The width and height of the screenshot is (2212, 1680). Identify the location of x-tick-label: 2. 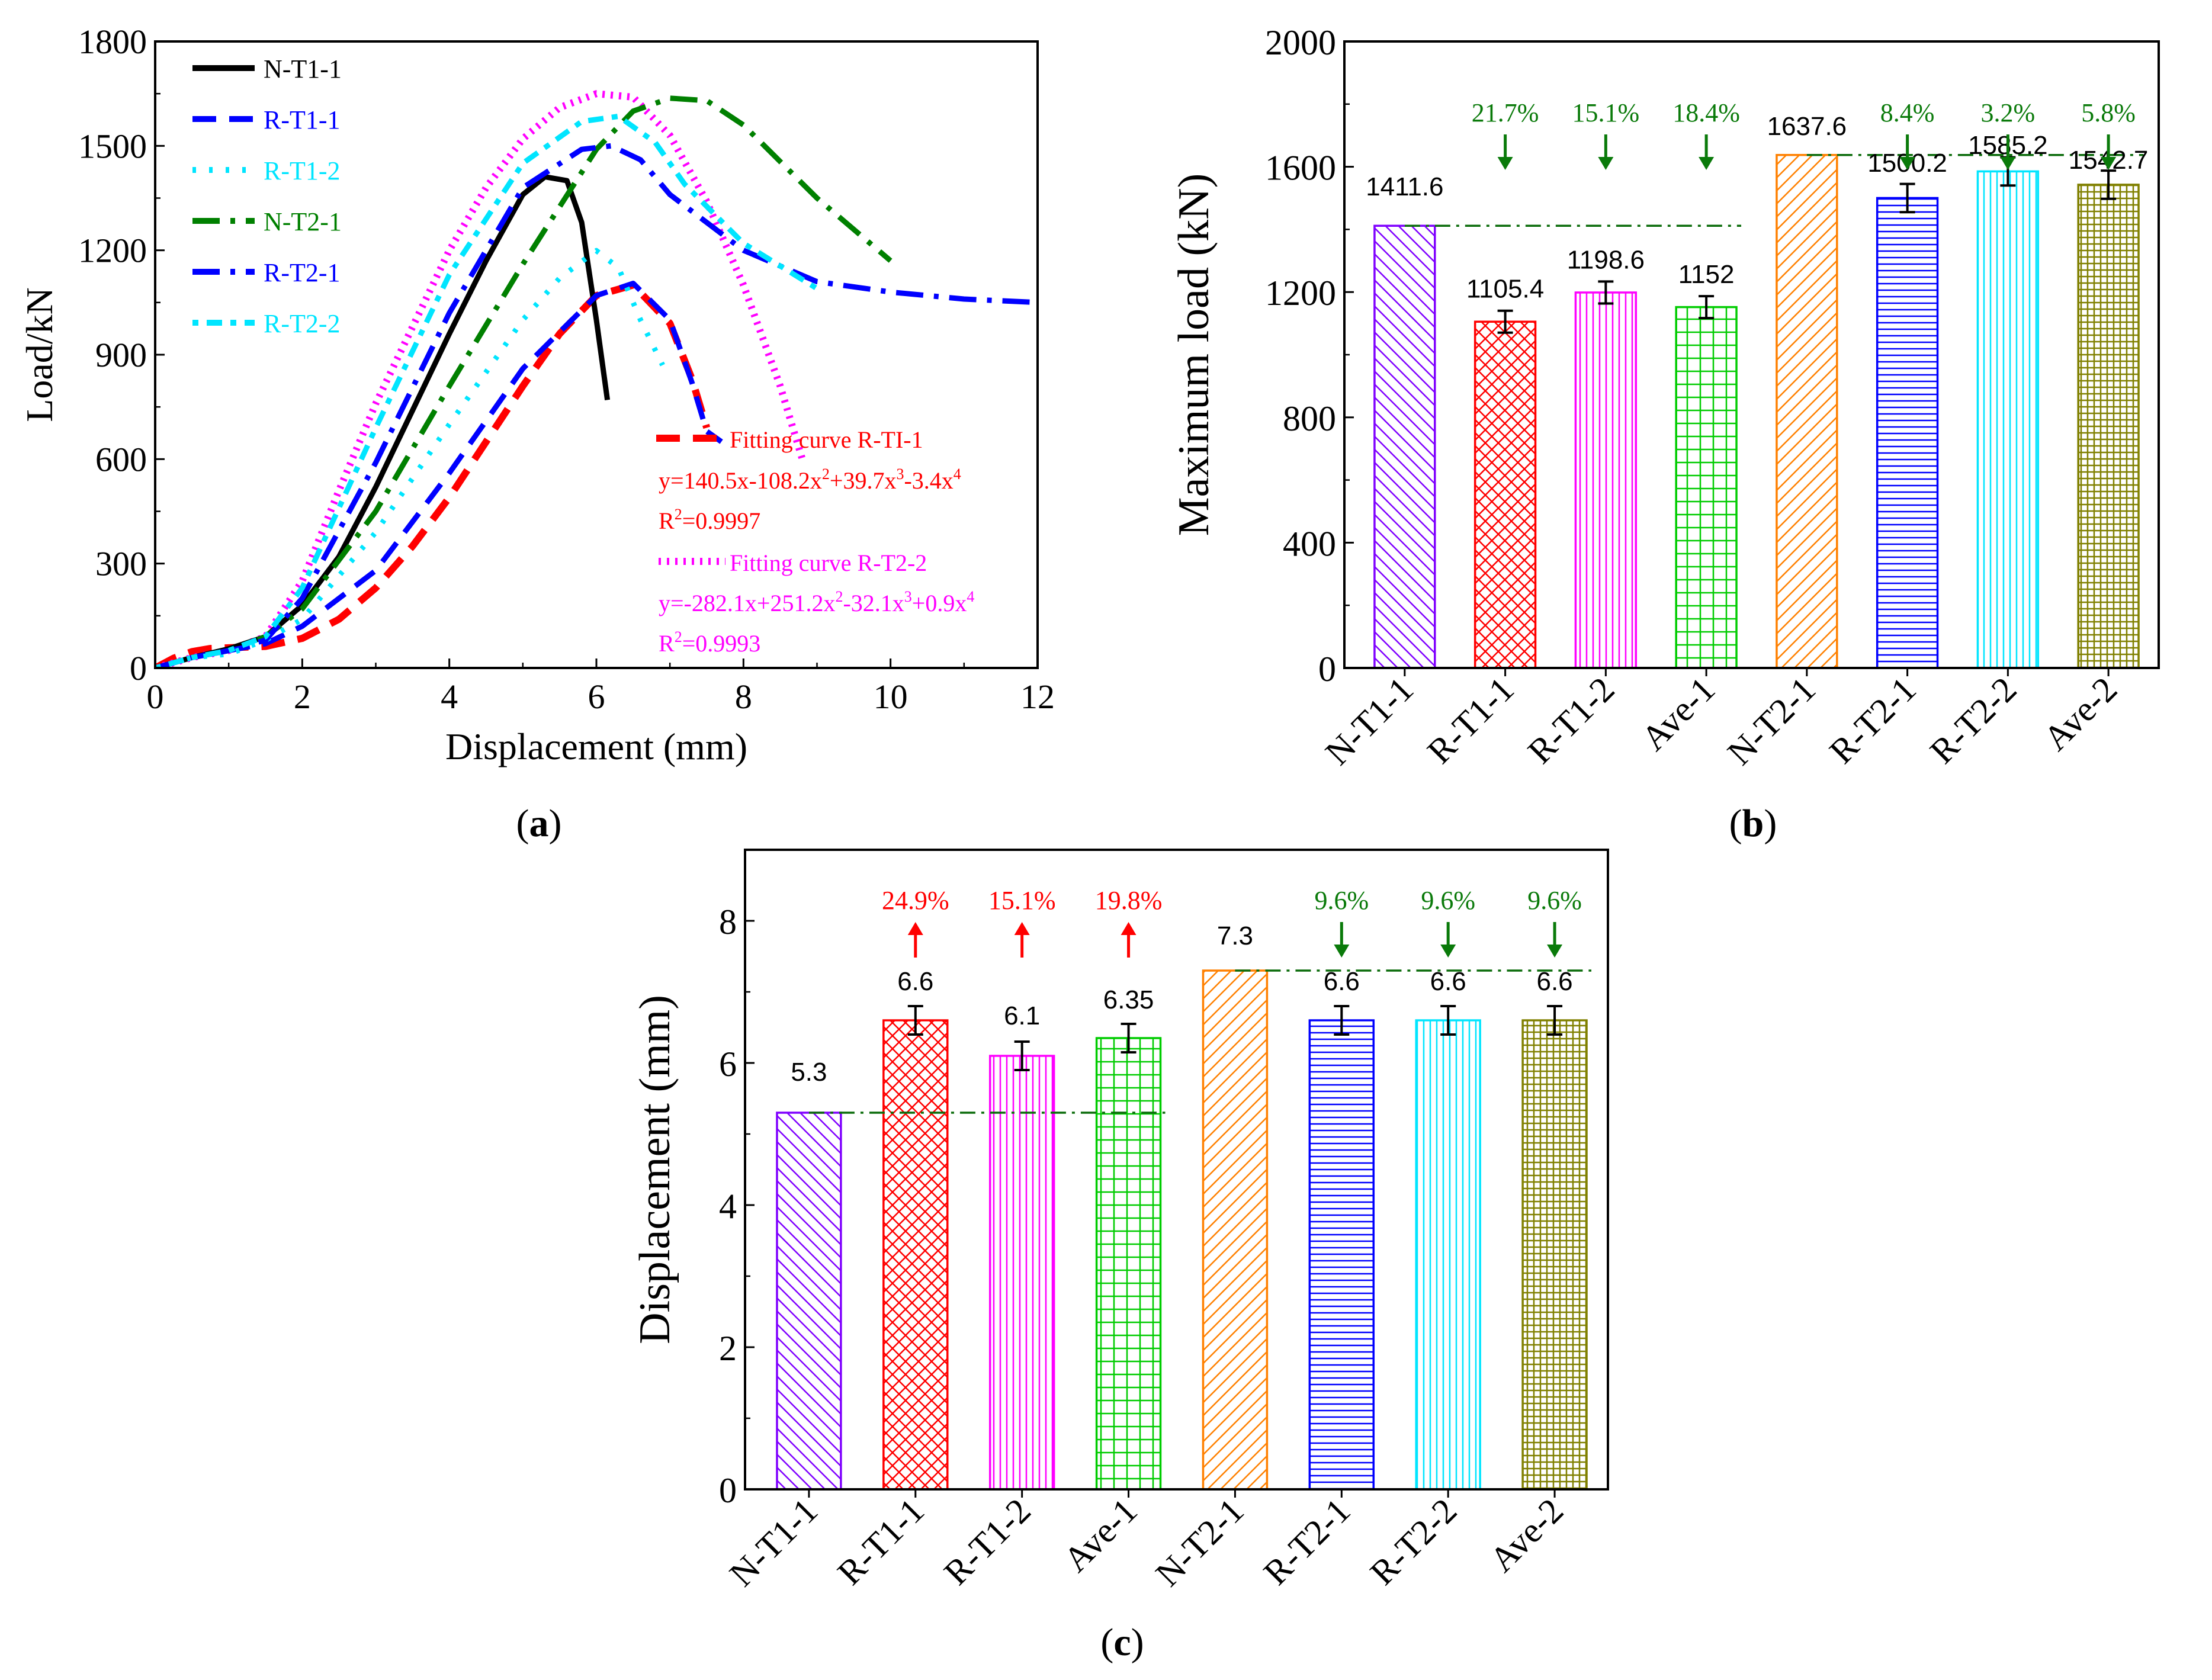
(302, 696).